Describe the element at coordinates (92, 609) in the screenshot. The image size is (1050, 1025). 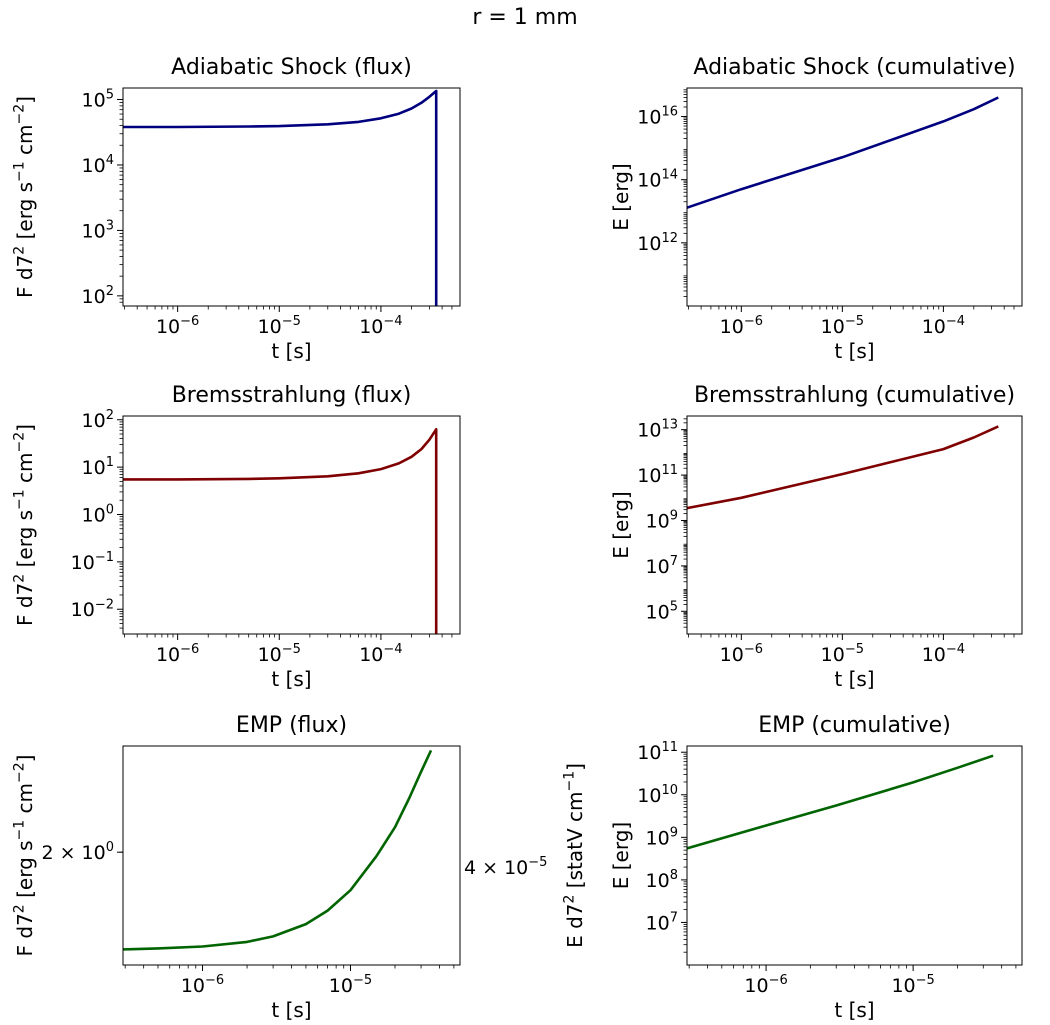
I see `y-tick-label: 10⁻²` at that location.